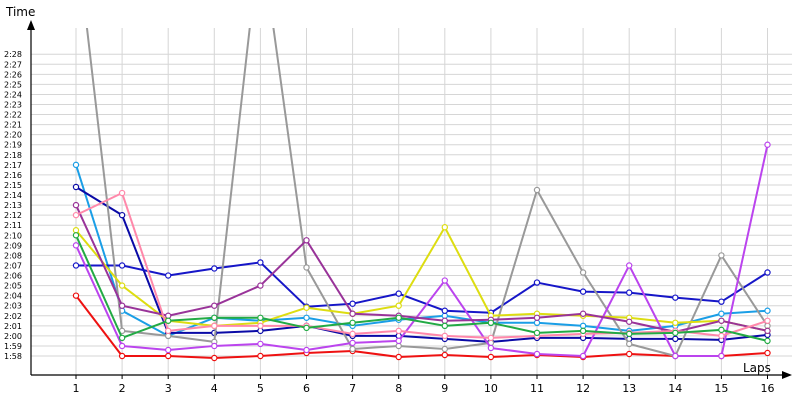 Image resolution: width=800 pixels, height=400 pixels. I want to click on x-tick-label: 4, so click(214, 388).